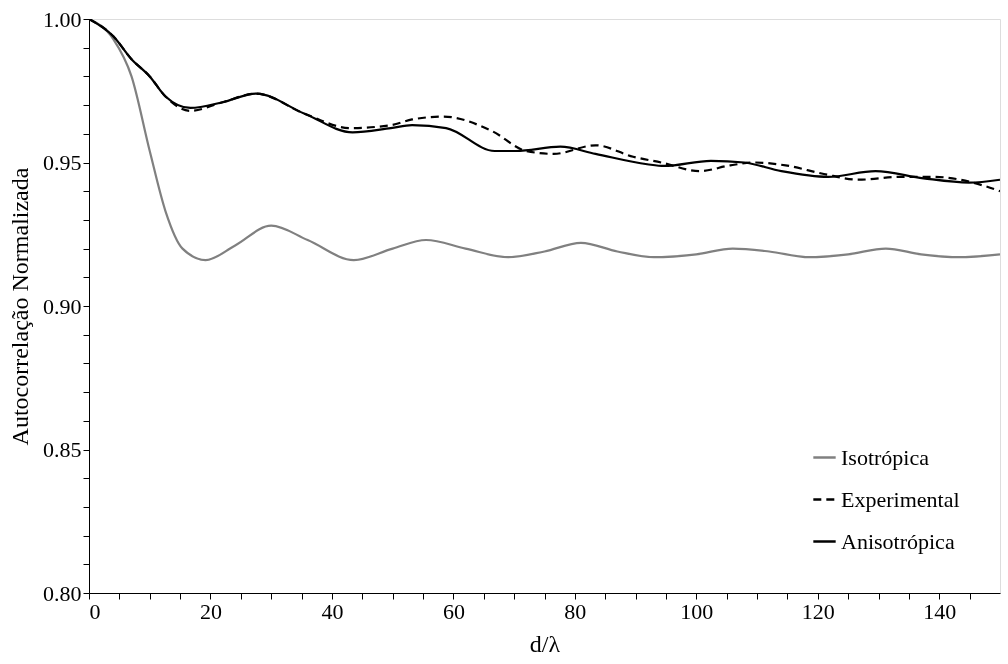 The height and width of the screenshot is (664, 1008). Describe the element at coordinates (818, 611) in the screenshot. I see `x-tick-label: 120` at that location.